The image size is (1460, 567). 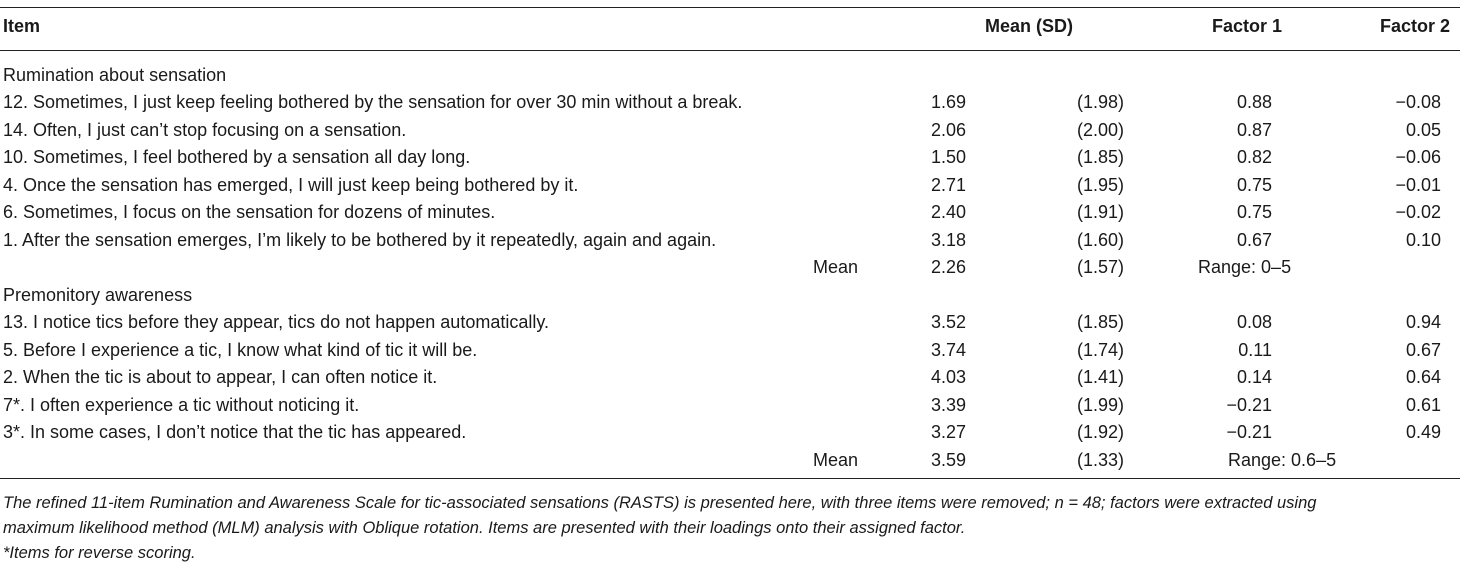 What do you see at coordinates (115, 75) in the screenshot?
I see `section-title: Rumination about sensation` at bounding box center [115, 75].